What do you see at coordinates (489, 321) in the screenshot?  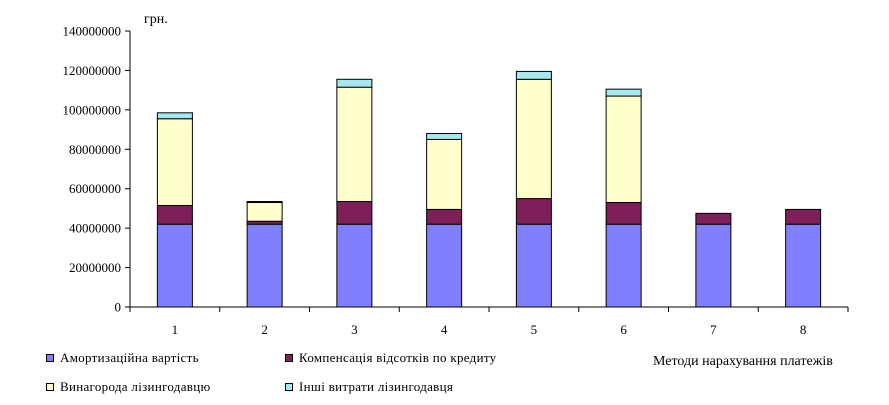 I see `x-axis: 1 2 3 4 5 6 7 8` at bounding box center [489, 321].